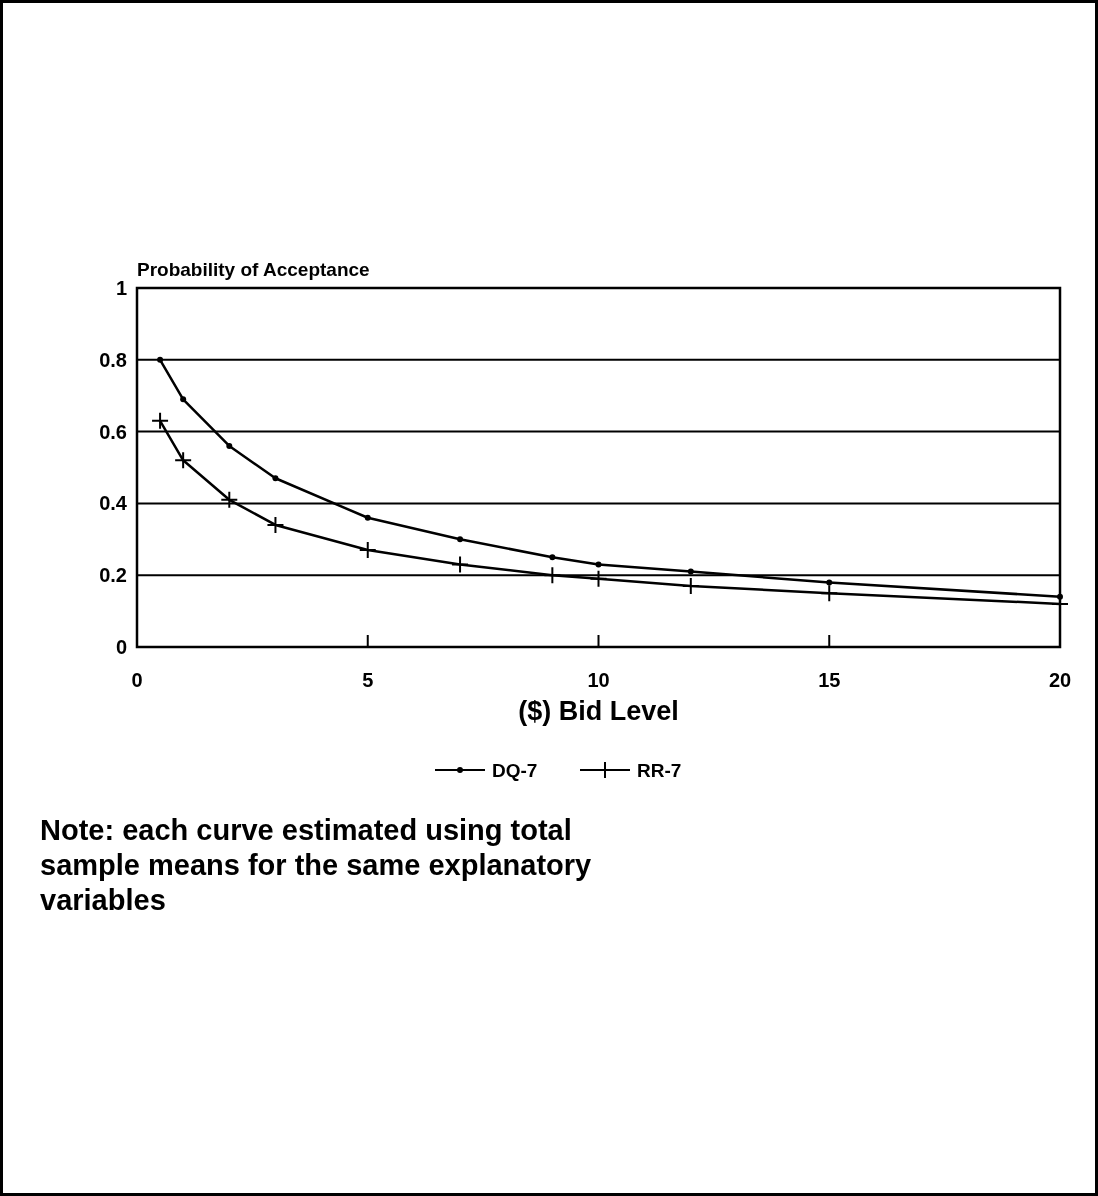  I want to click on y-tick-label: 0.6, so click(113, 431).